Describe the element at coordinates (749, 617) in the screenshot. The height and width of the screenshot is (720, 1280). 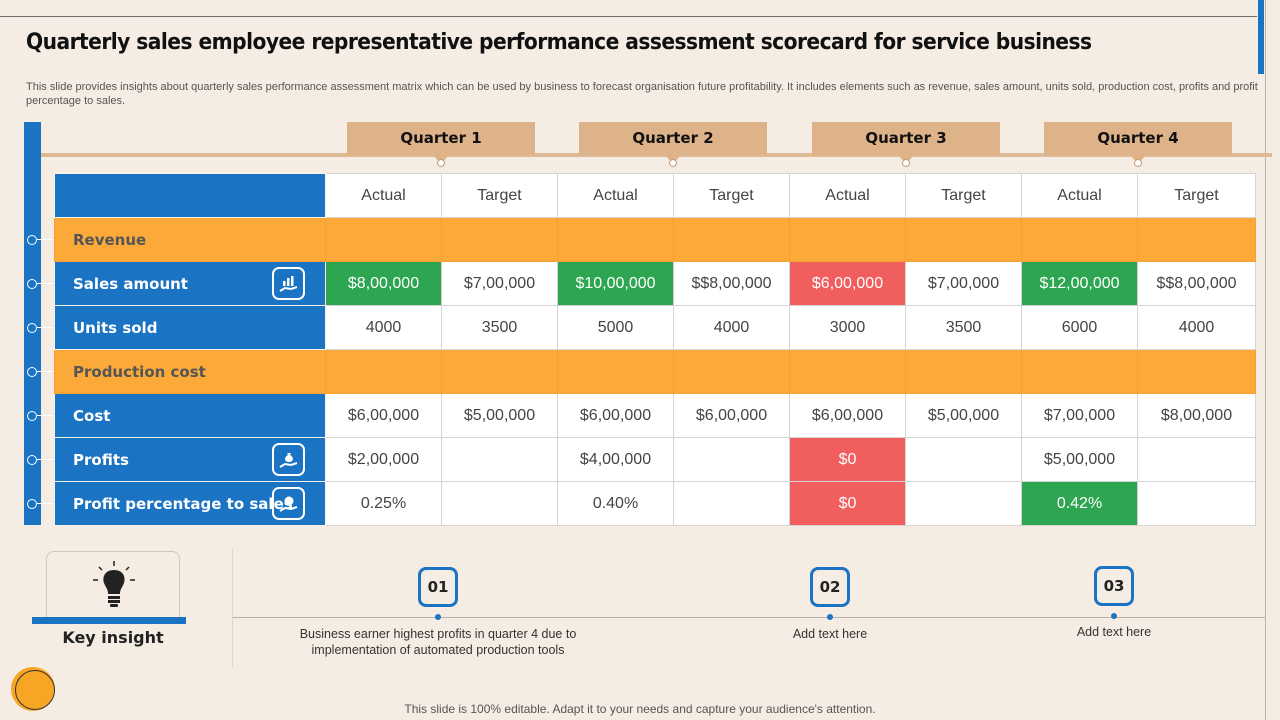
I see `insight-timeline-line` at that location.